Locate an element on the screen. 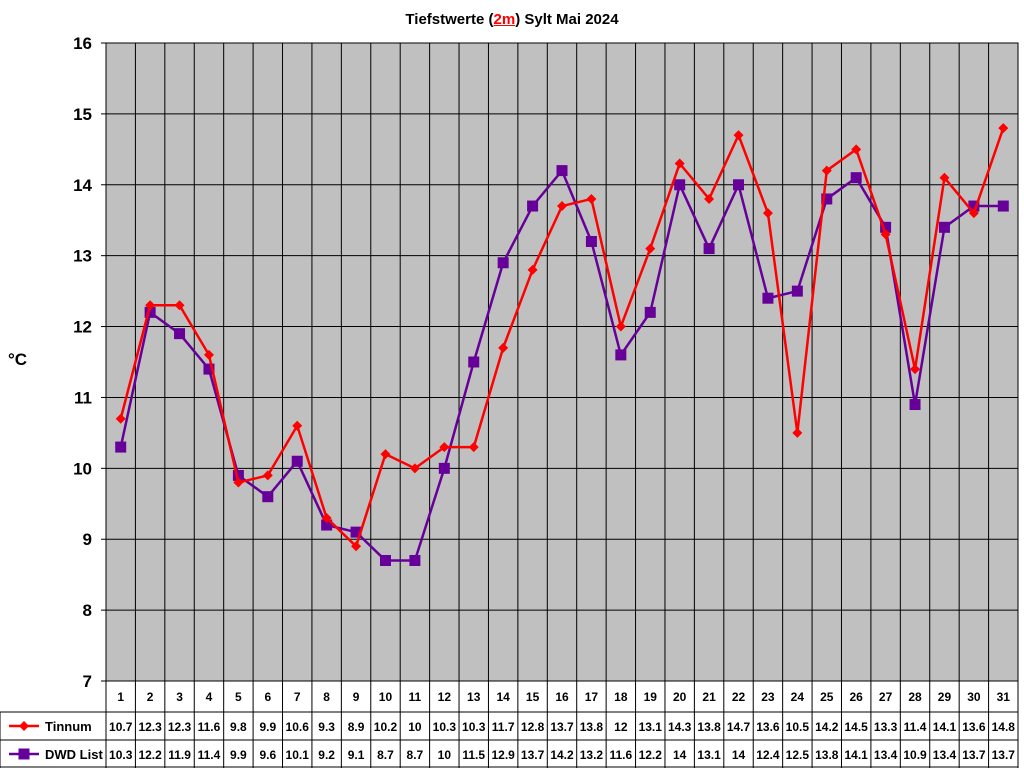 The image size is (1024, 768). data-label: 13.6 is located at coordinates (974, 727).